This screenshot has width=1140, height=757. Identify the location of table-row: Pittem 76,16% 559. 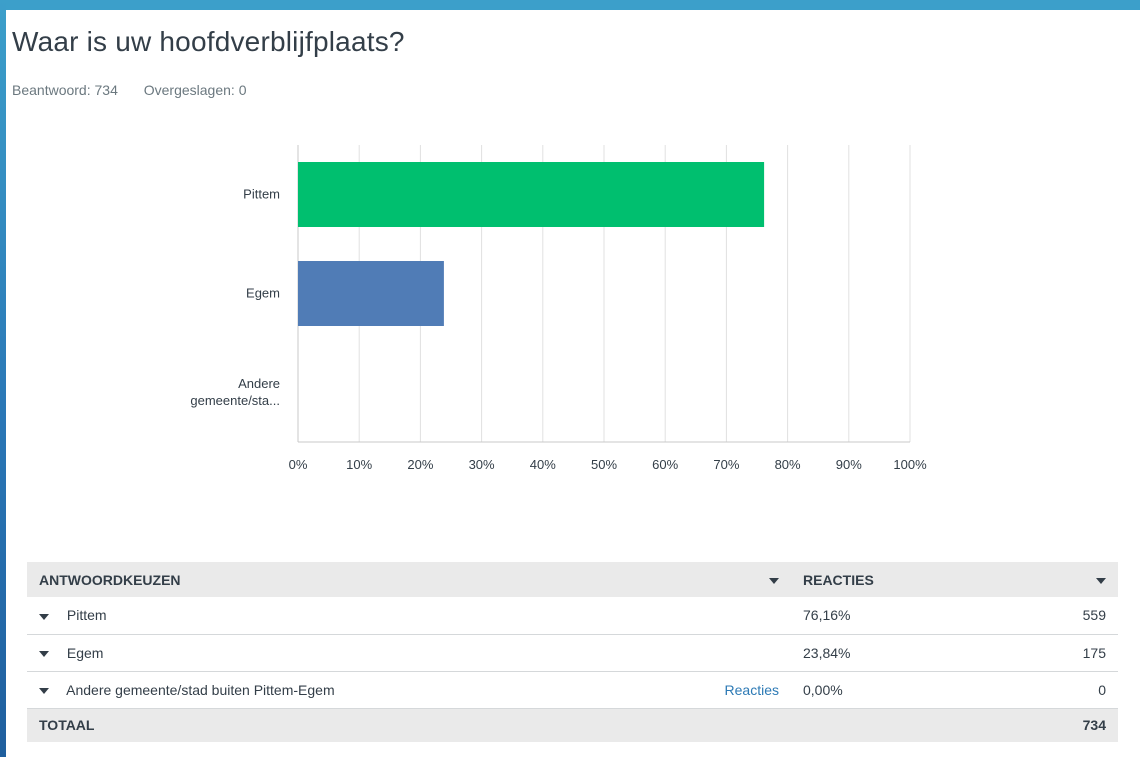
(572, 615).